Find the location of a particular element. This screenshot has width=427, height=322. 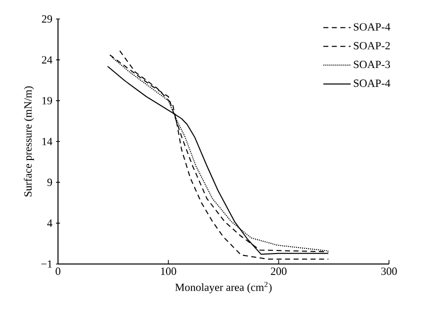

y-tick-label: 14 is located at coordinates (47, 142).